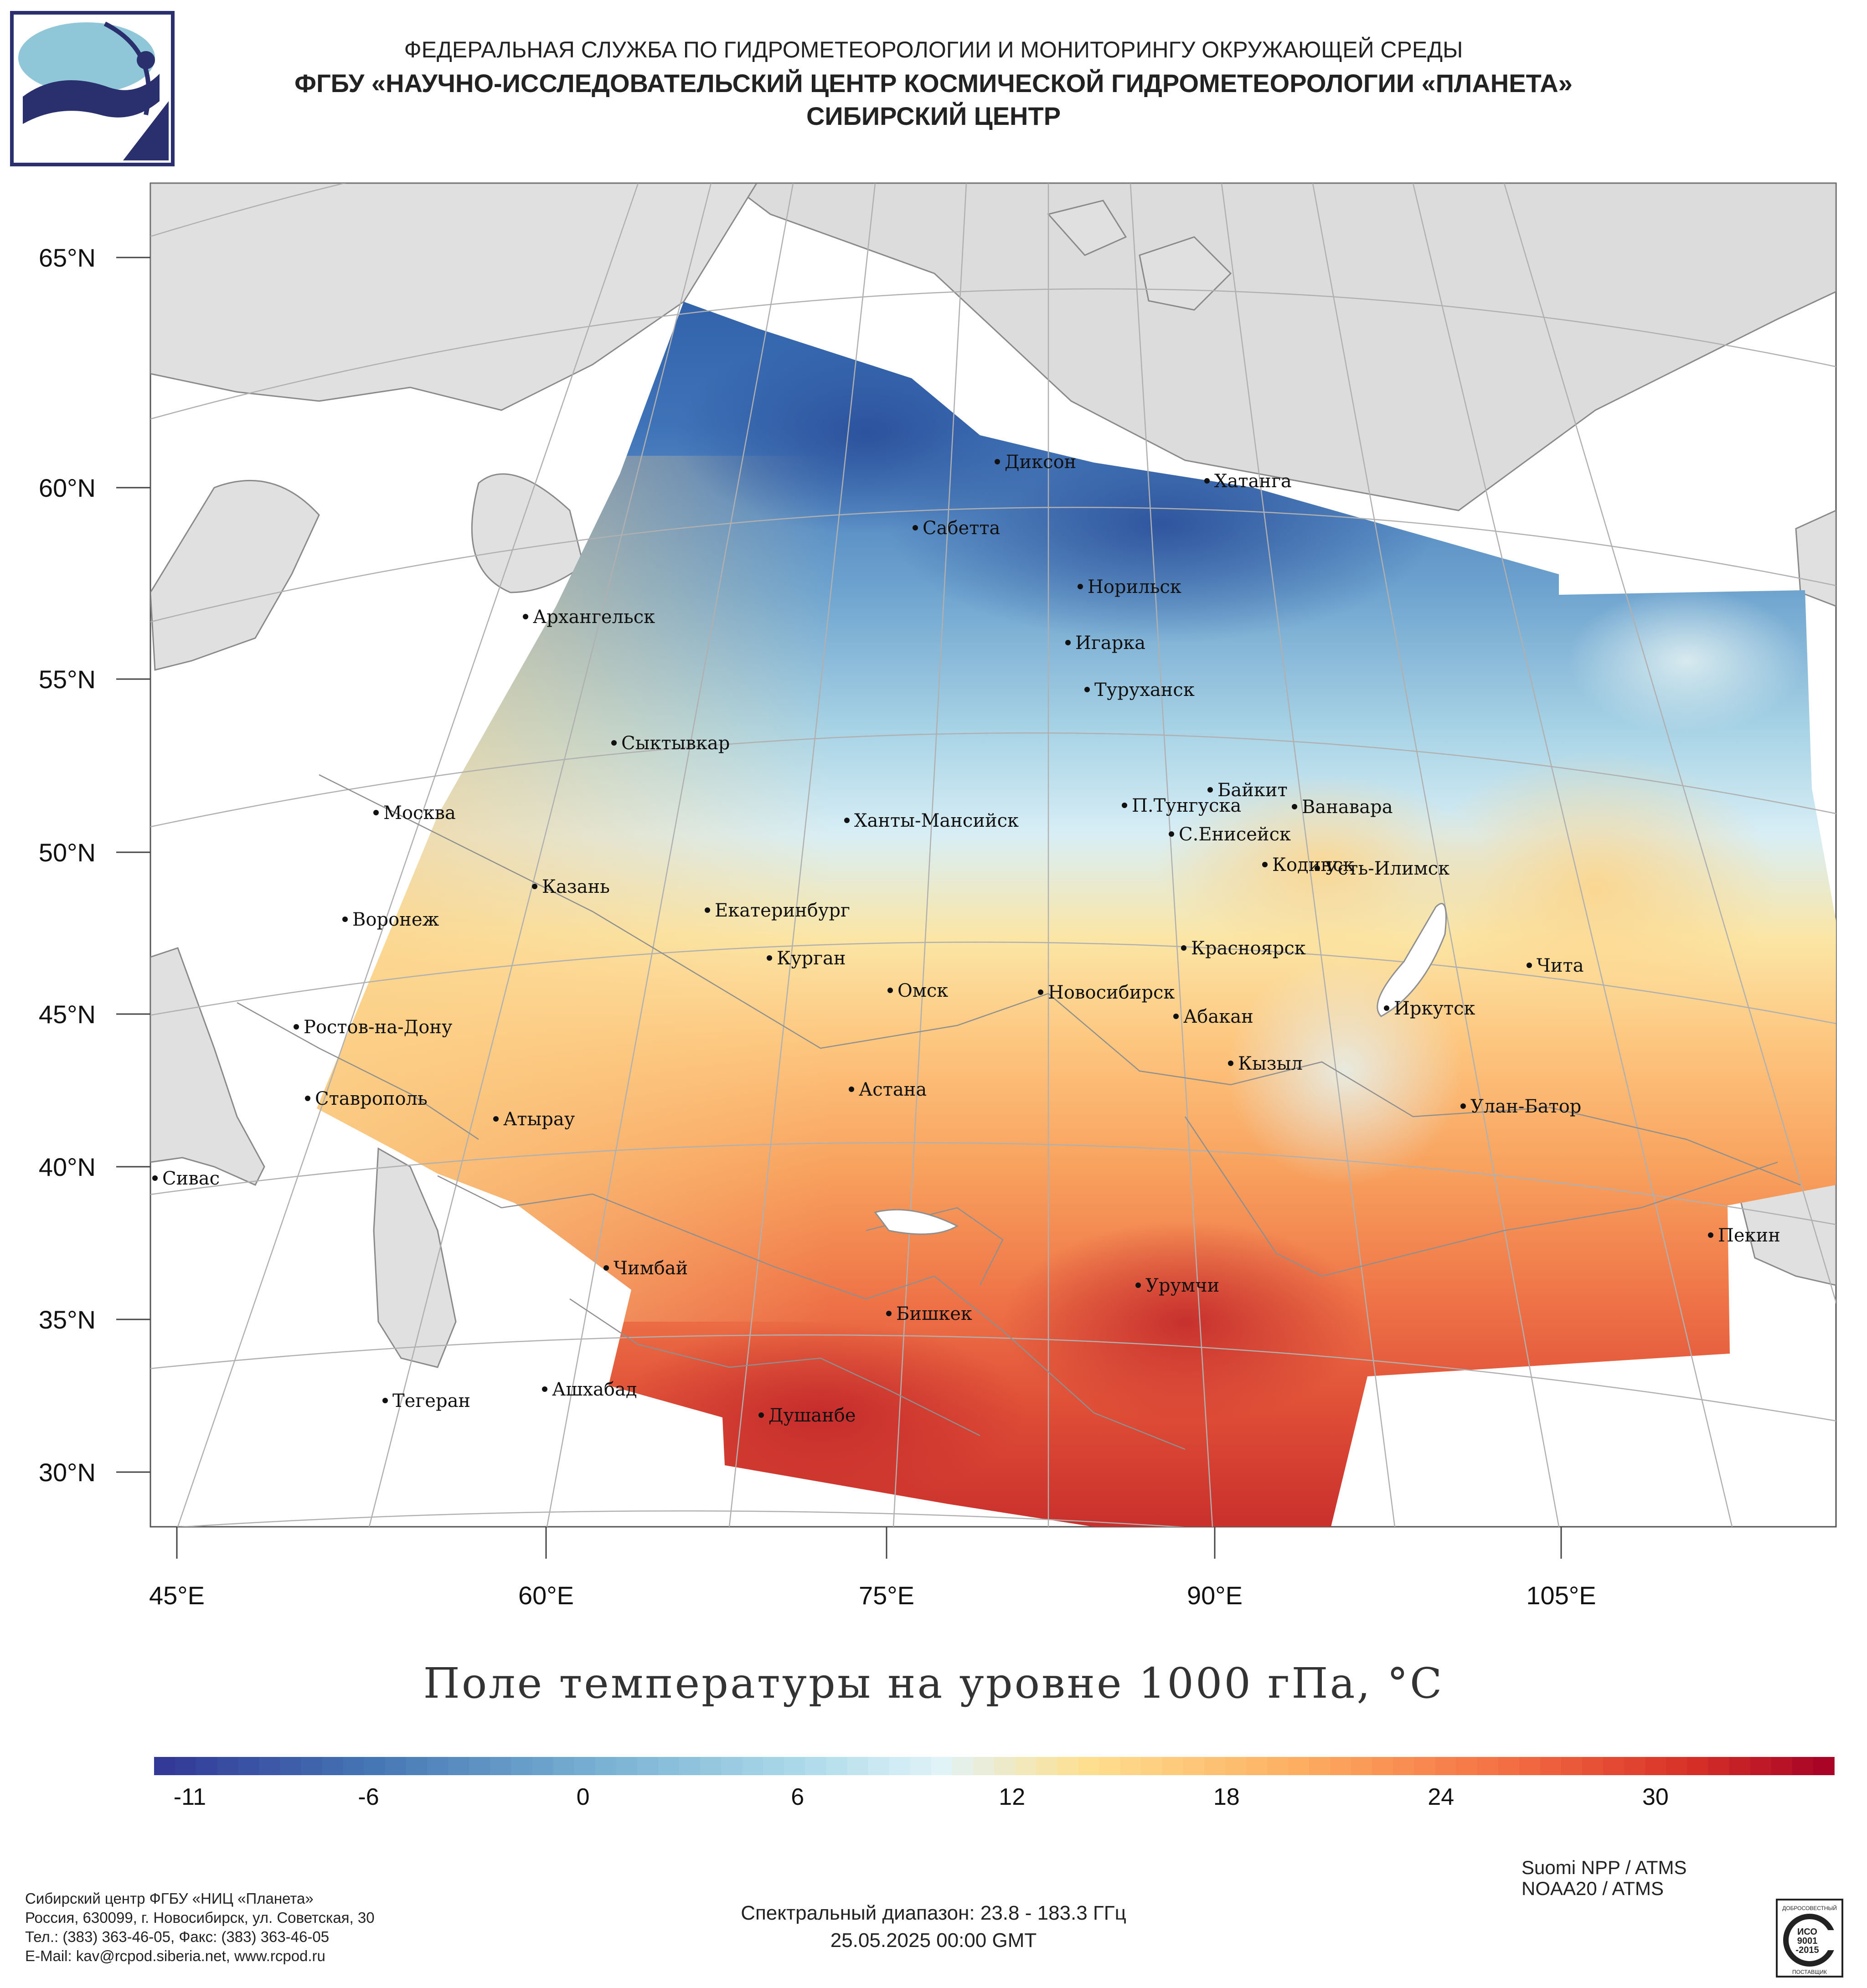 The width and height of the screenshot is (1867, 1988). Describe the element at coordinates (1235, 834) in the screenshot. I see `city-label: С.Енисейск` at that location.